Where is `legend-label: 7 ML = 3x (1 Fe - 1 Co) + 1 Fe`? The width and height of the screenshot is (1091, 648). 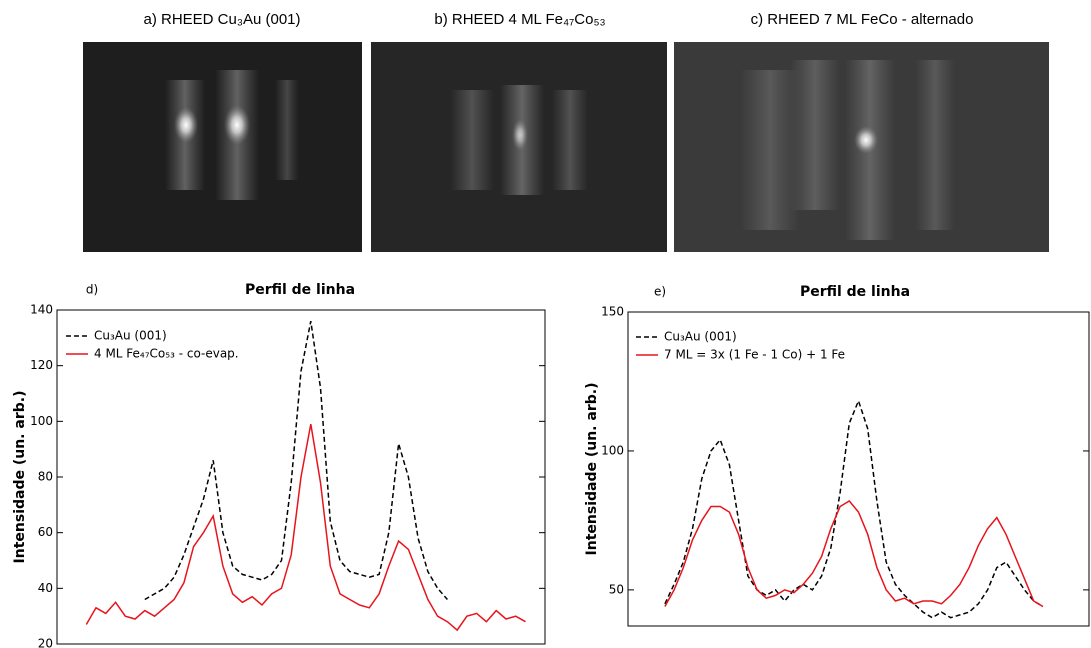 legend-label: 7 ML = 3x (1 Fe - 1 Co) + 1 Fe is located at coordinates (754, 355).